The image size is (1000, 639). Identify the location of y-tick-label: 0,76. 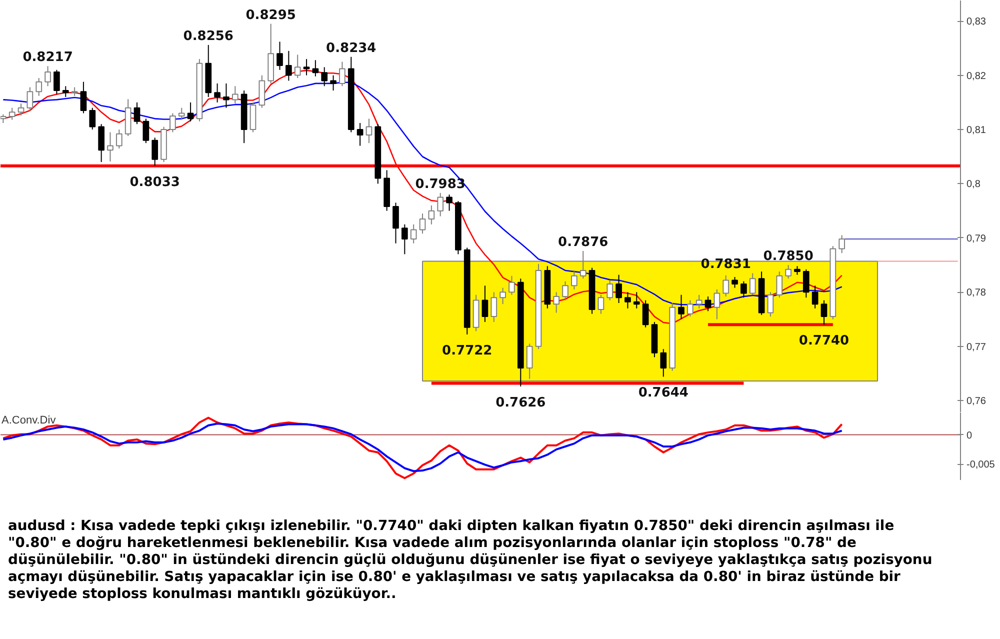
(976, 402).